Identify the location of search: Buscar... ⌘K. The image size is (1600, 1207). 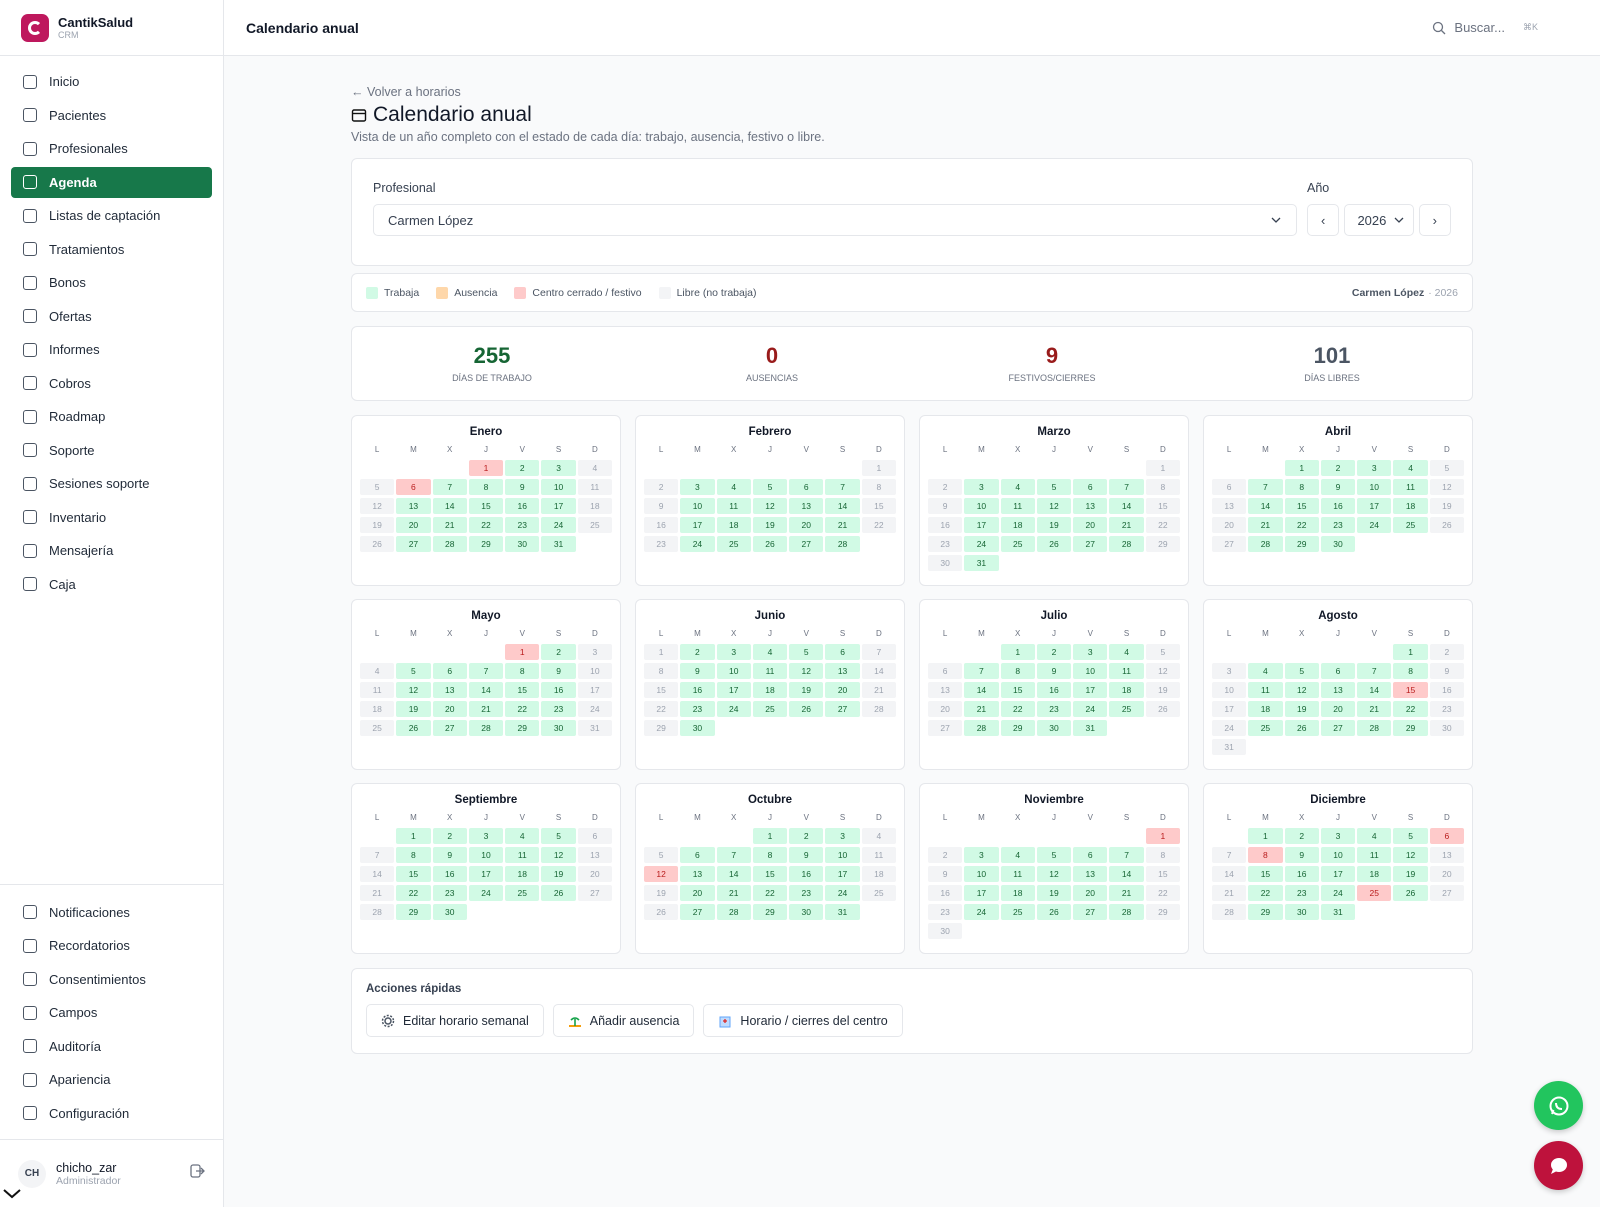
(1485, 27).